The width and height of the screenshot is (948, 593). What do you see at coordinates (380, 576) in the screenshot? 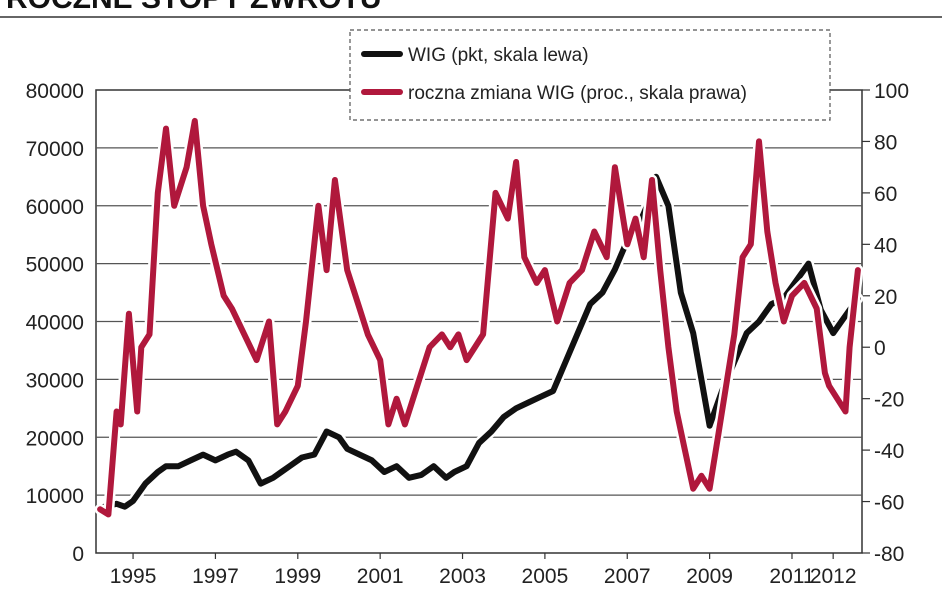
I see `x-tick-label: 2001` at bounding box center [380, 576].